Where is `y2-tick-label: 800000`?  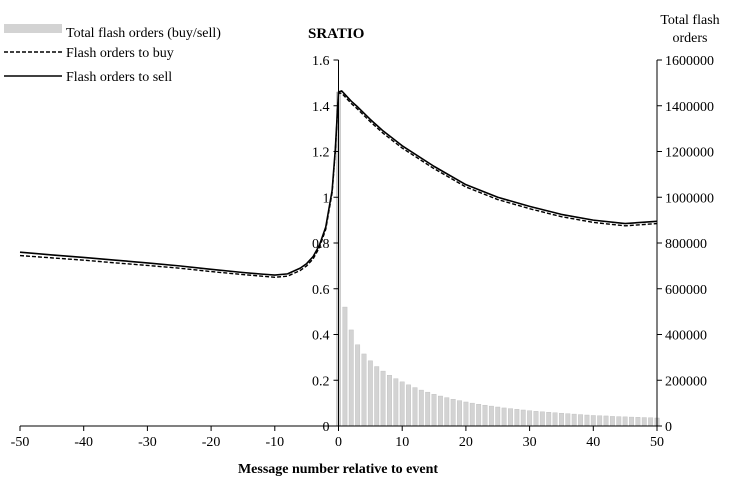
y2-tick-label: 800000 is located at coordinates (686, 244).